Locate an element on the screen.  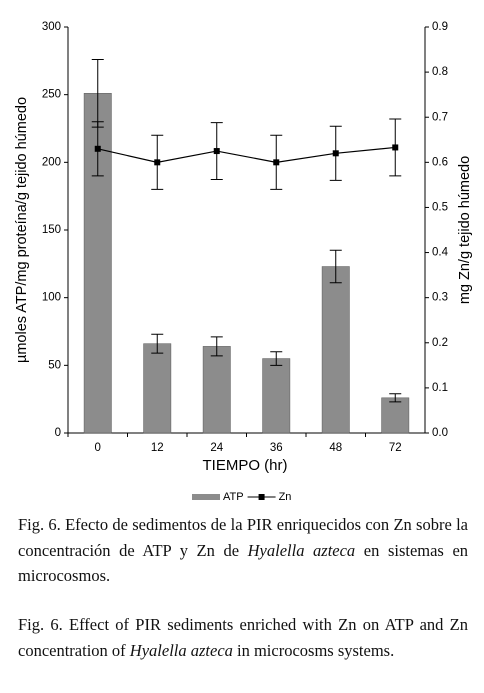
x-tick-label: 24 is located at coordinates (216, 448).